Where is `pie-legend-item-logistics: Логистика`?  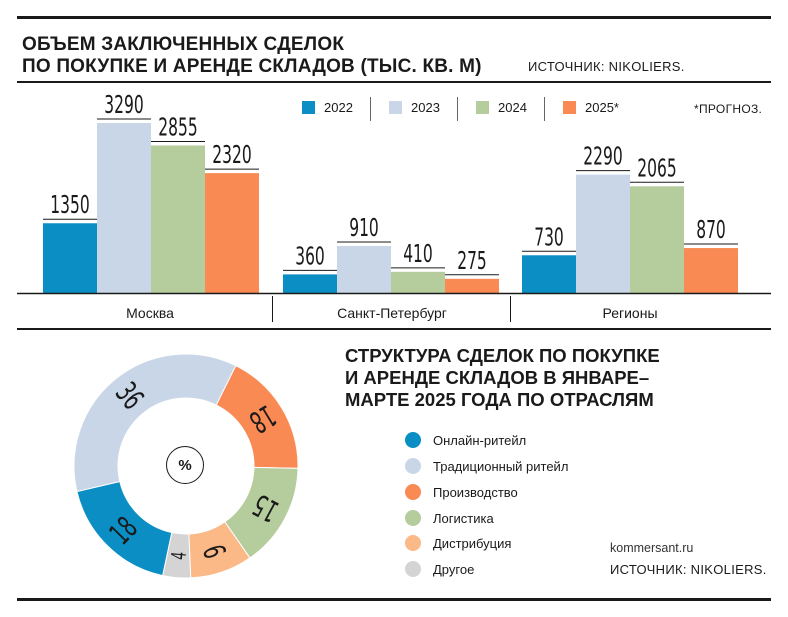 pie-legend-item-logistics: Логистика is located at coordinates (449, 518).